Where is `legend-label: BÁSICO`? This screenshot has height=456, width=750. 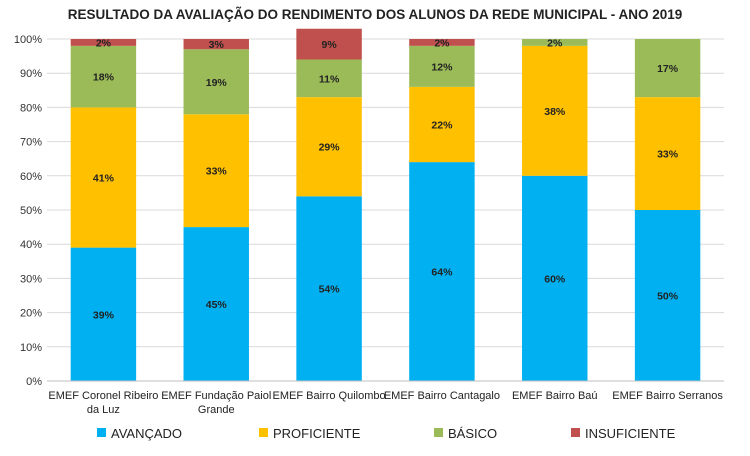 legend-label: BÁSICO is located at coordinates (472, 433).